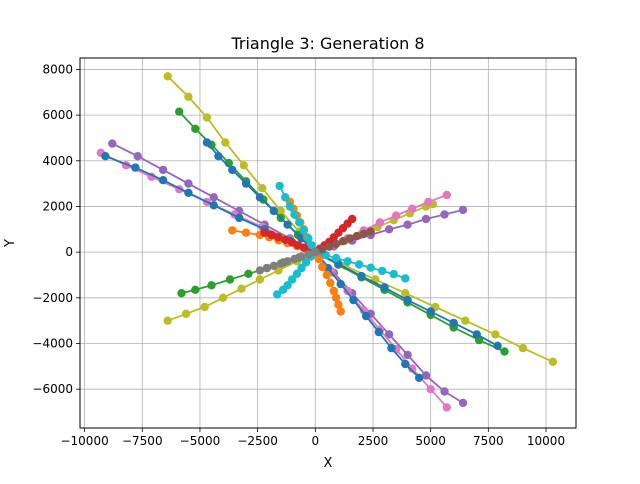 The height and width of the screenshot is (484, 640). I want to click on y-tick-label: 2000, so click(57, 206).